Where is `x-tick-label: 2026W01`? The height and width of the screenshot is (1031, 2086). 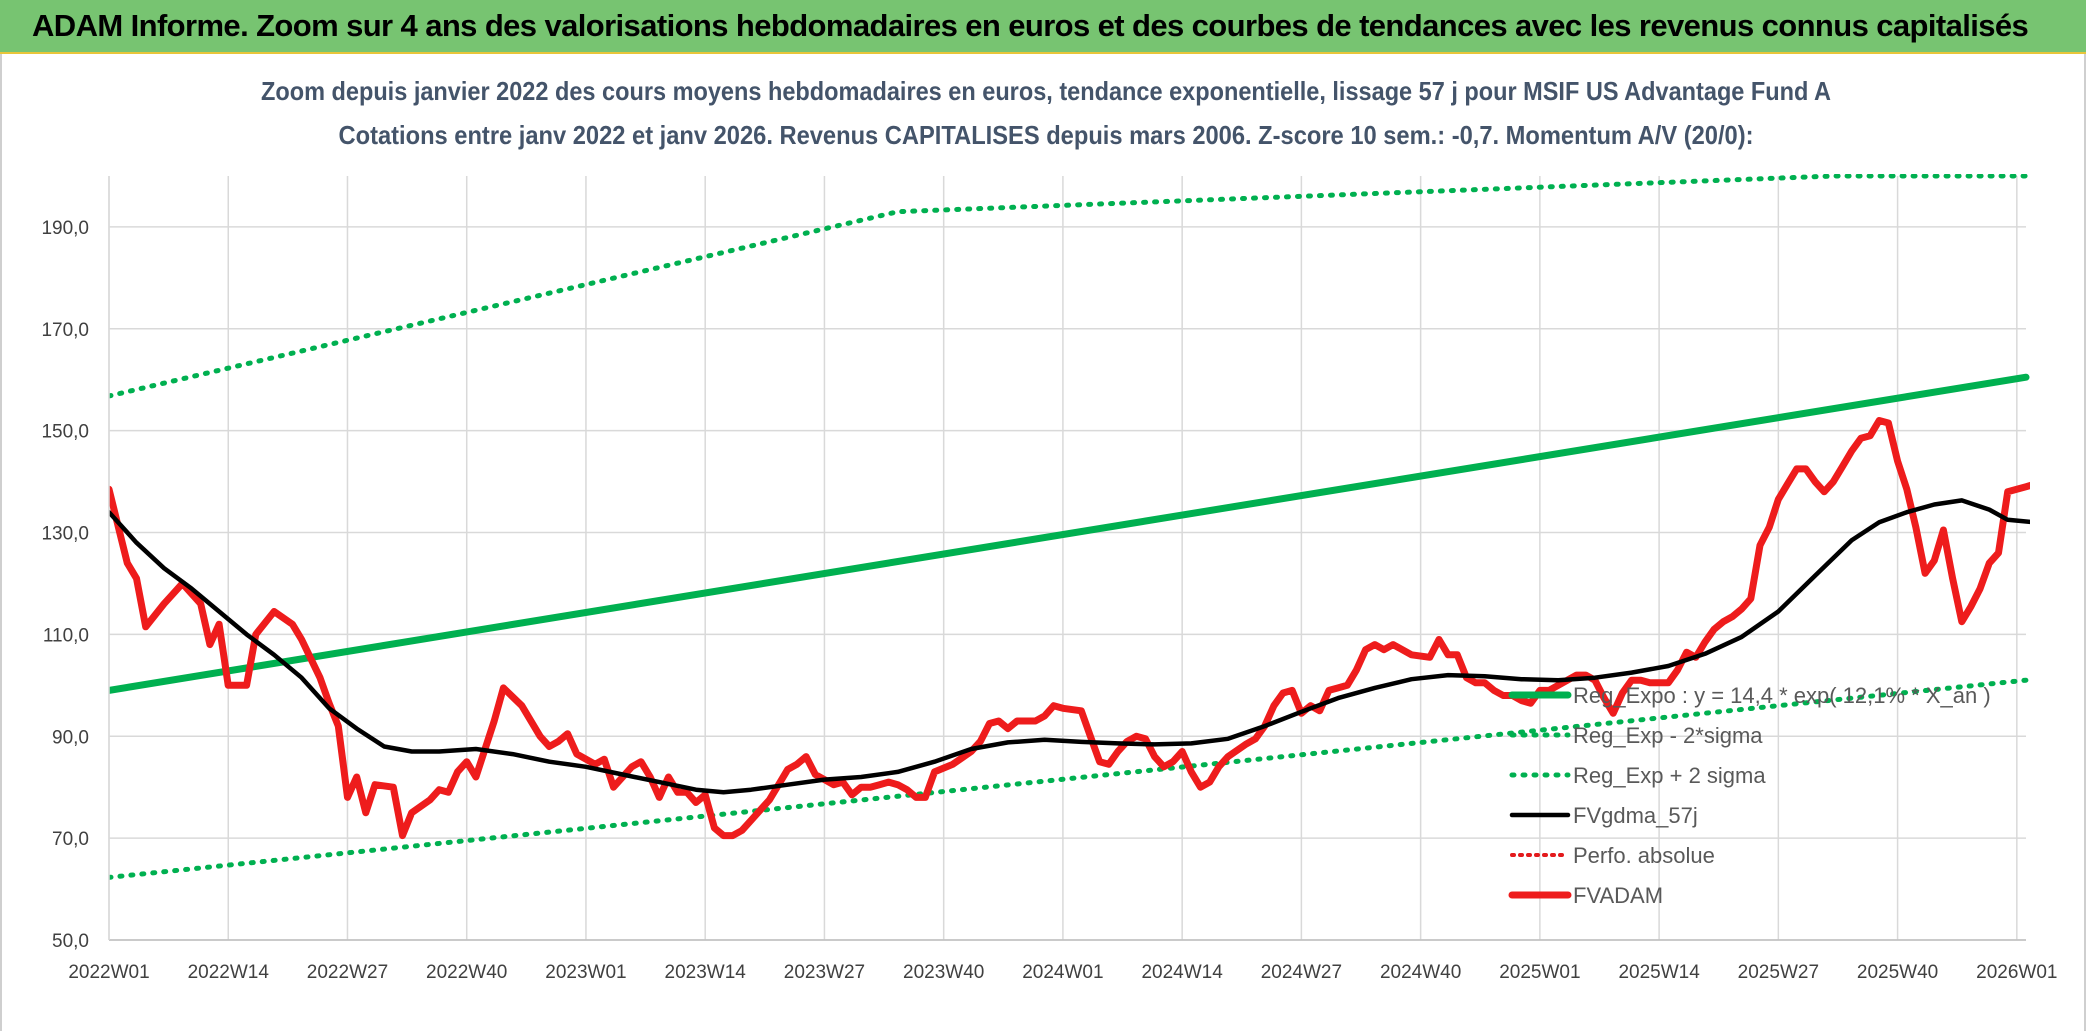 x-tick-label: 2026W01 is located at coordinates (2016, 972).